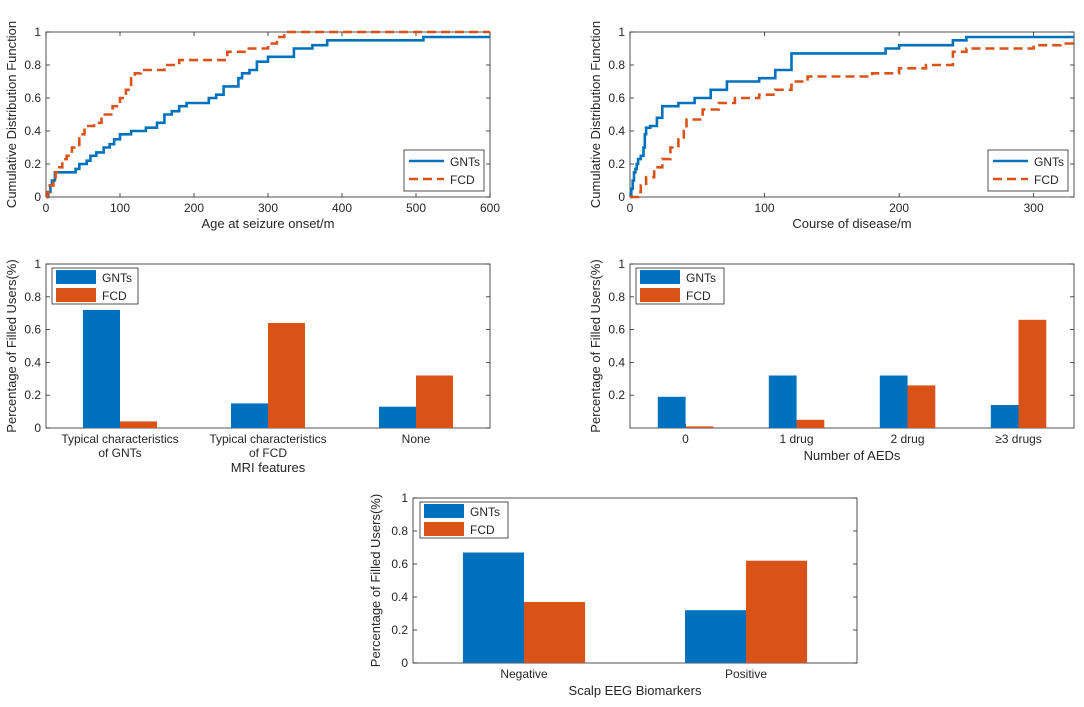 This screenshot has height=707, width=1084. What do you see at coordinates (746, 674) in the screenshot?
I see `x-tick-label: Positive` at bounding box center [746, 674].